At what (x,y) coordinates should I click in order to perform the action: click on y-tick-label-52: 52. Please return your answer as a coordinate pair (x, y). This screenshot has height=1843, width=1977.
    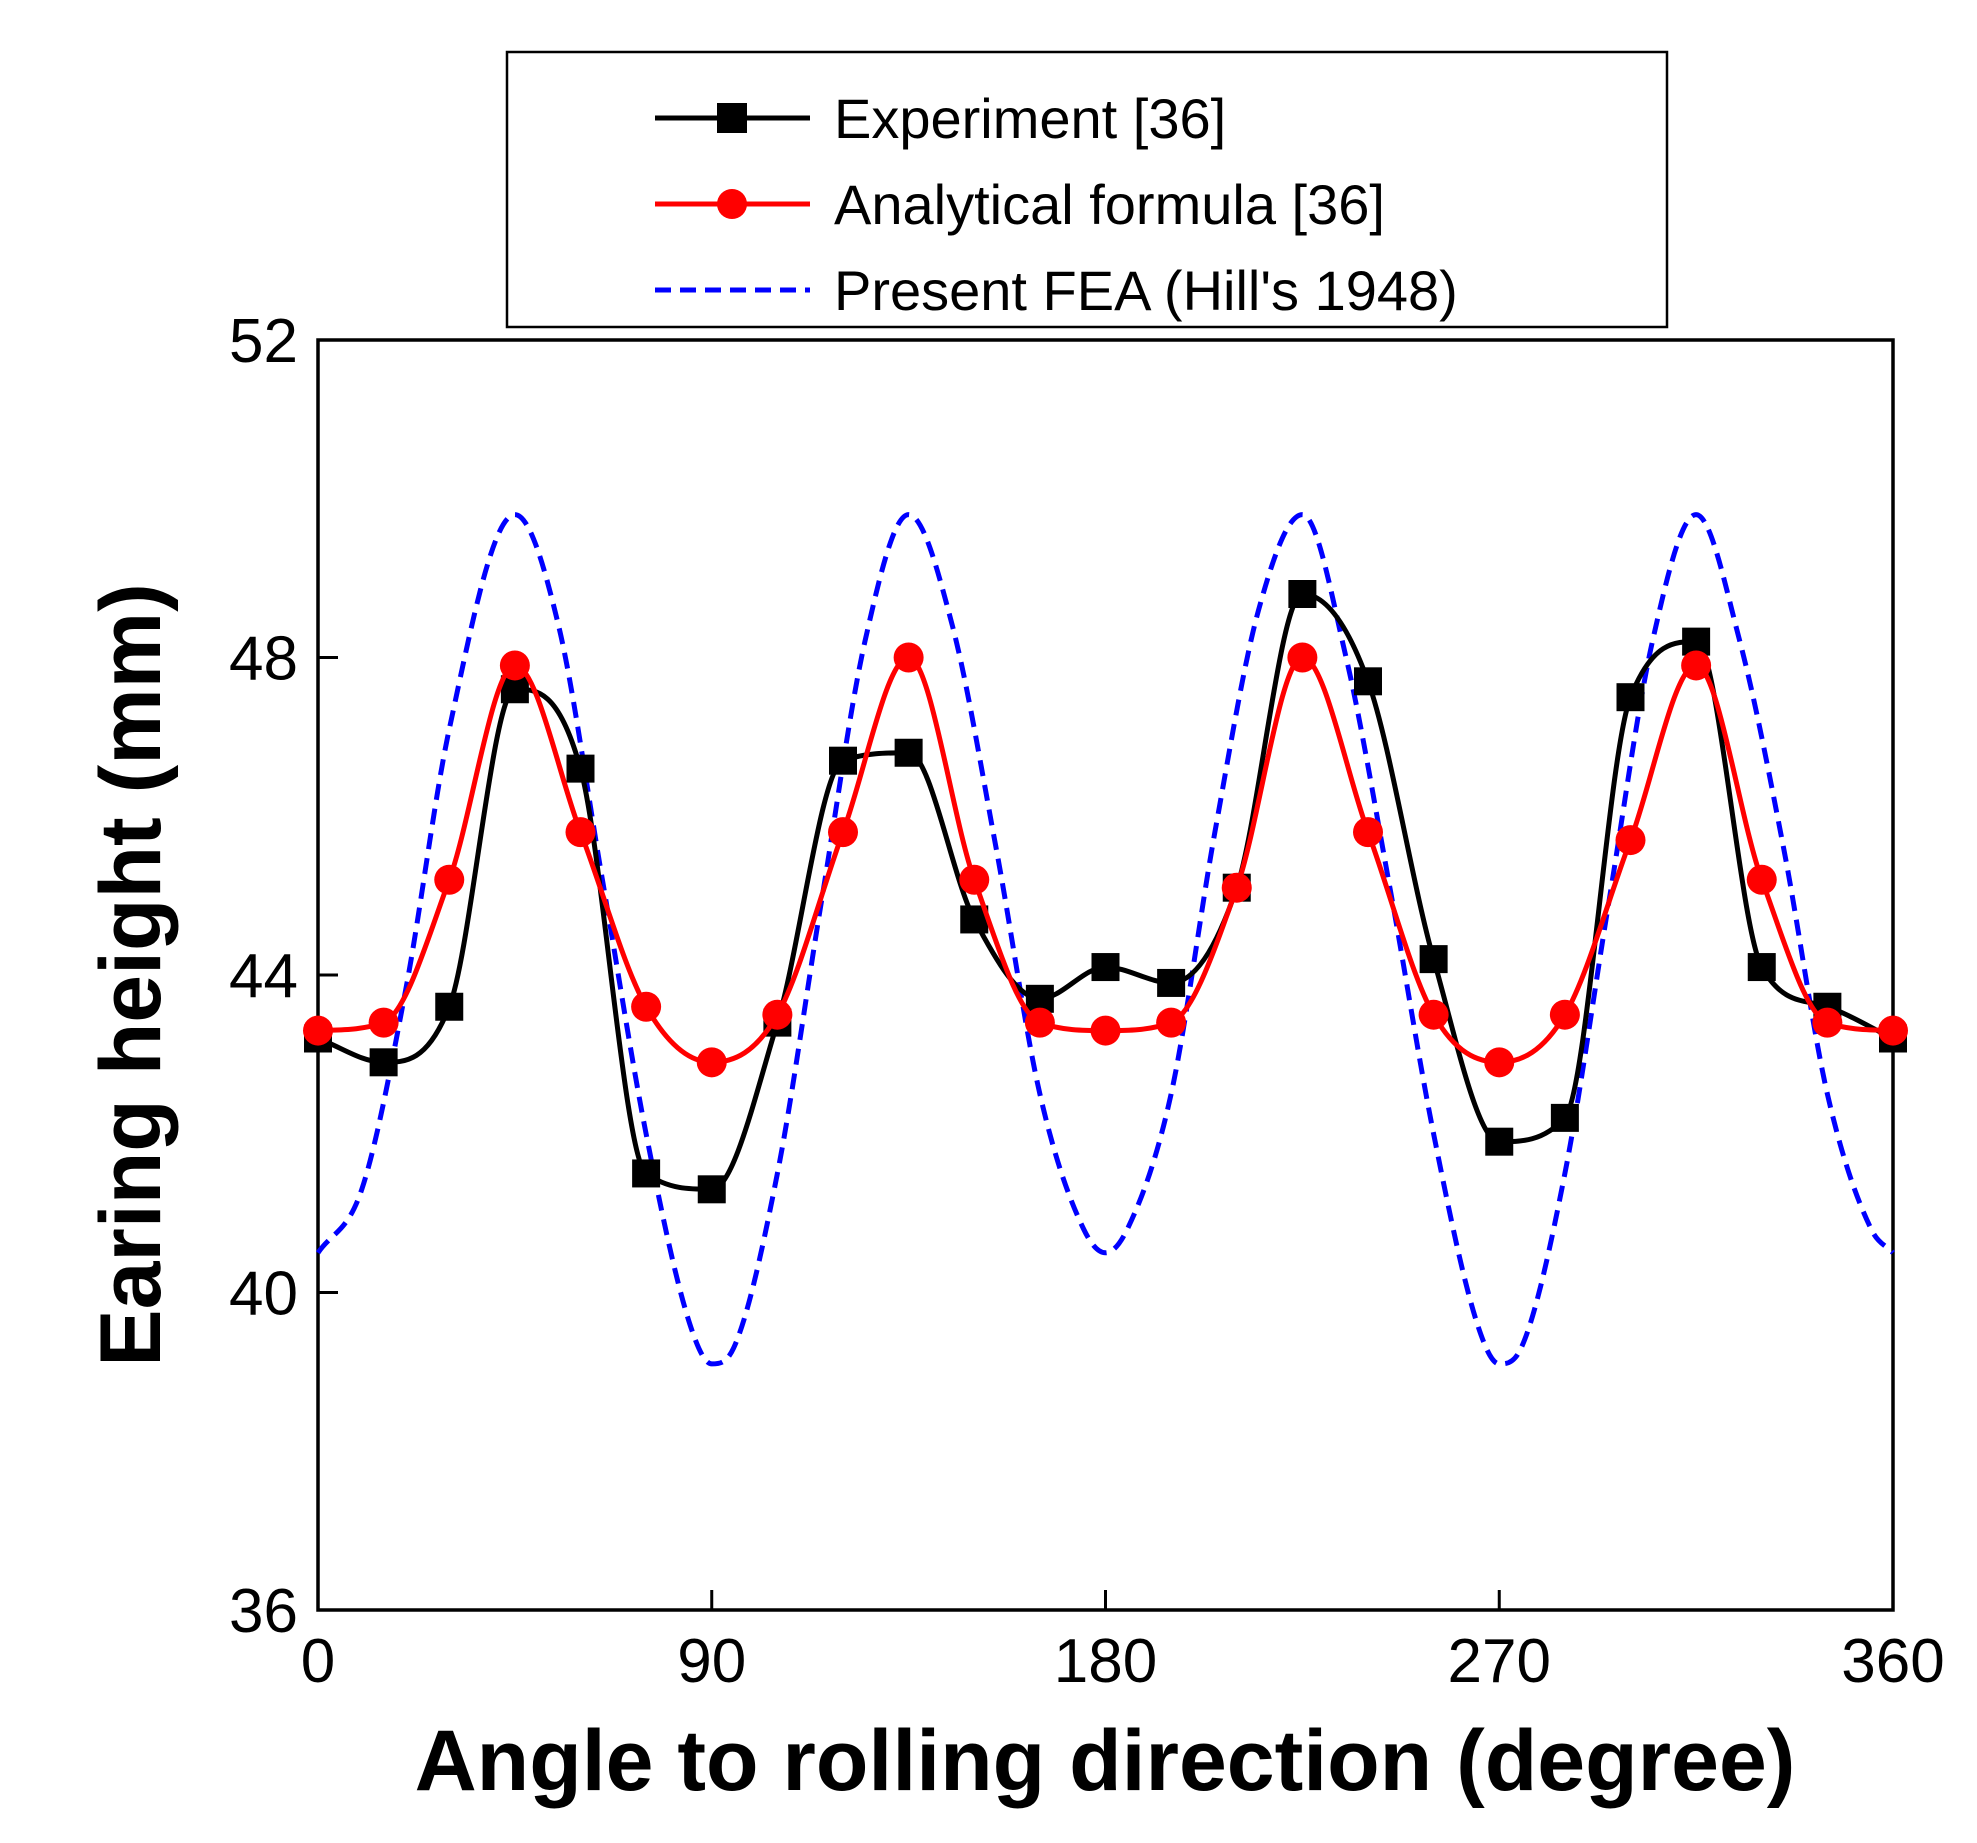
    Looking at the image, I should click on (263, 341).